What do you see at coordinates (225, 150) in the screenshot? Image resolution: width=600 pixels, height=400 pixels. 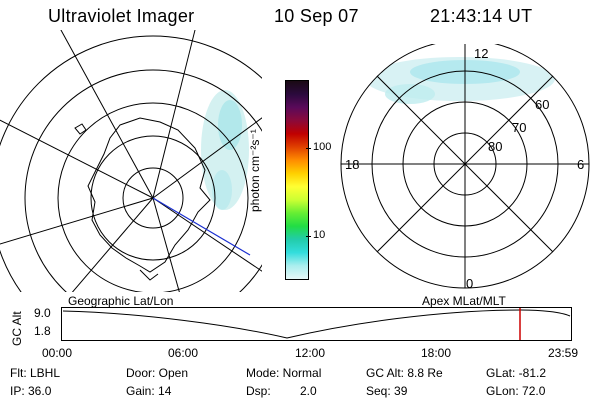 I see `aurora-emission-left` at bounding box center [225, 150].